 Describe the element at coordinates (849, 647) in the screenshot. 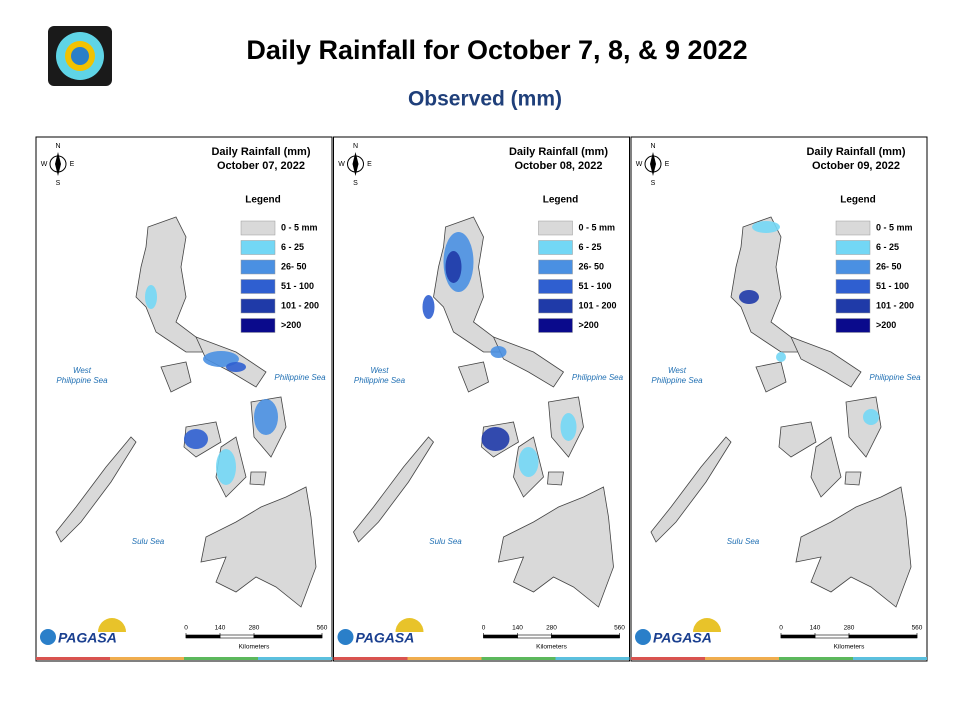

I see `scale-unit: Kilometers` at that location.